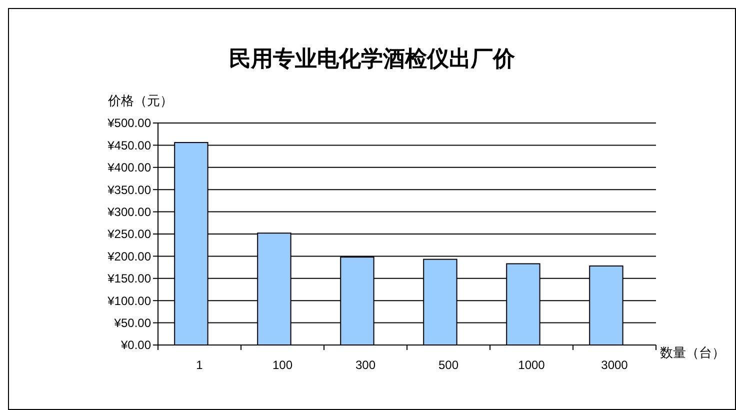 The height and width of the screenshot is (410, 736). I want to click on x-tick-label: 300, so click(365, 365).